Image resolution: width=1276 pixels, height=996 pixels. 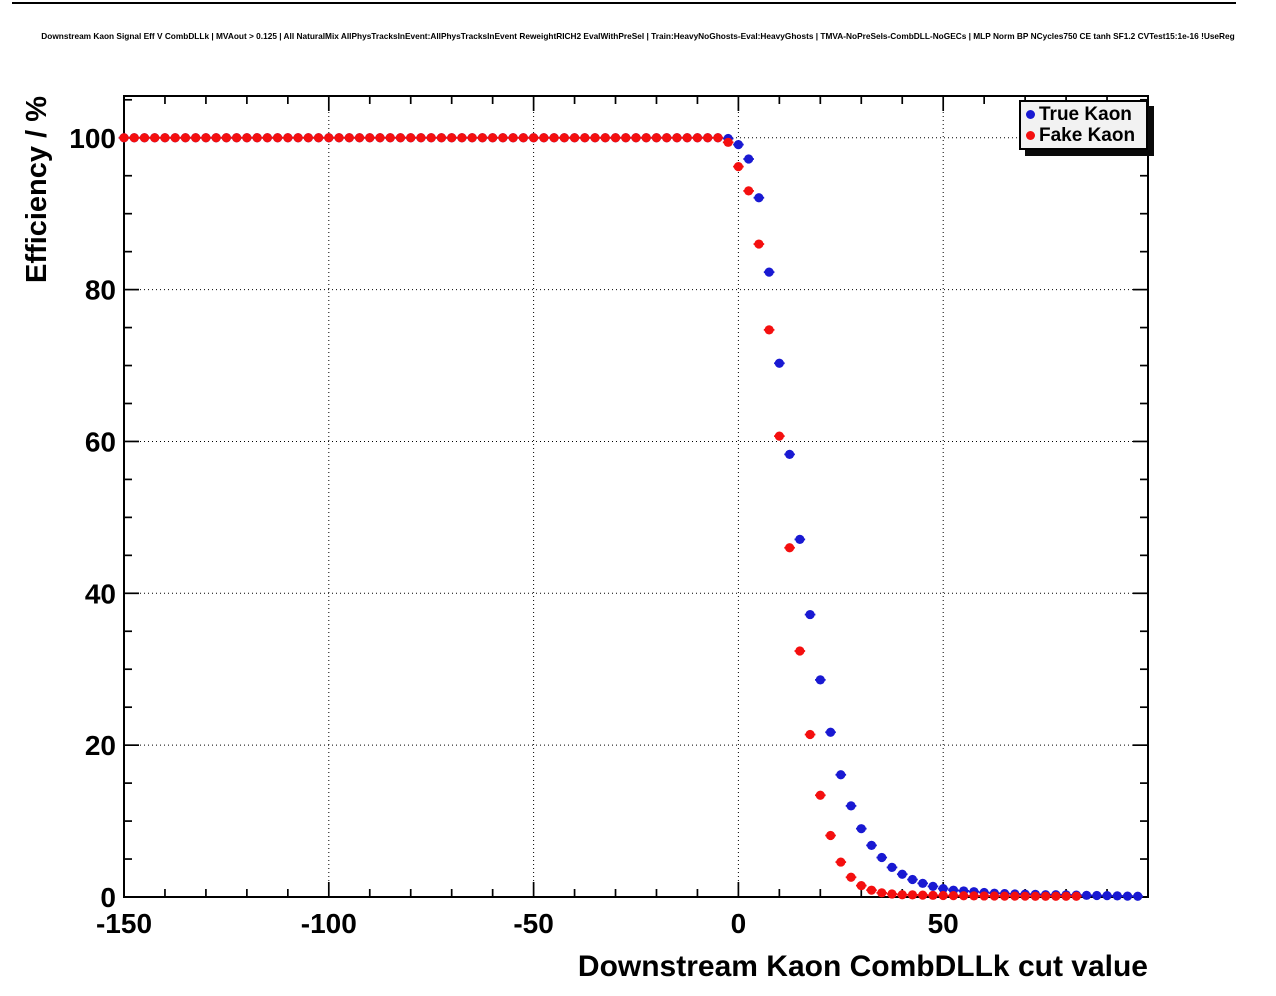 What do you see at coordinates (100, 745) in the screenshot?
I see `y-tick-label: 20` at bounding box center [100, 745].